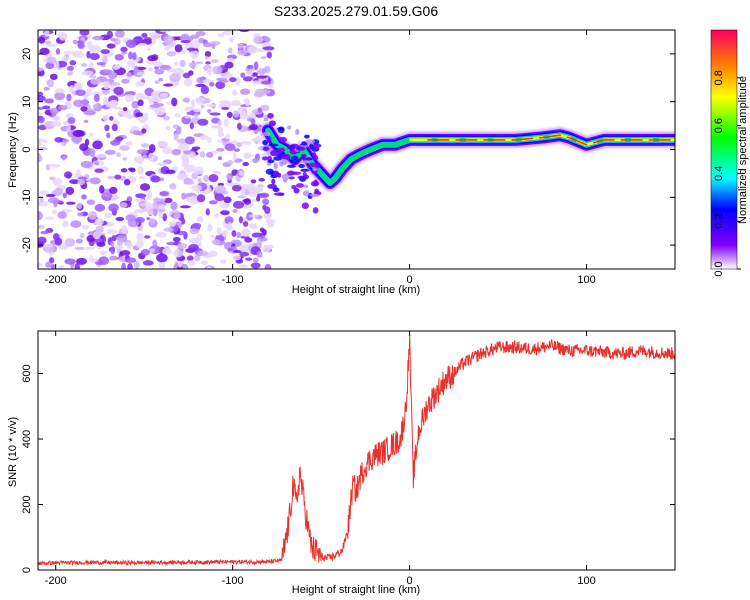  Describe the element at coordinates (233, 280) in the screenshot. I see `x-tick-label: -100` at that location.